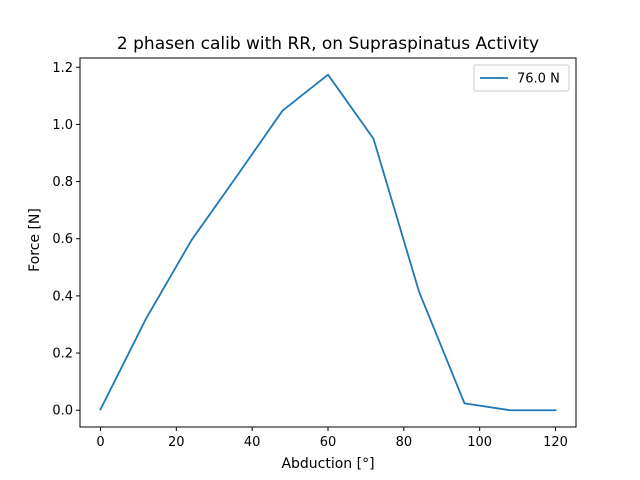 Image resolution: width=640 pixels, height=480 pixels. I want to click on x-tick-label: 60, so click(328, 442).